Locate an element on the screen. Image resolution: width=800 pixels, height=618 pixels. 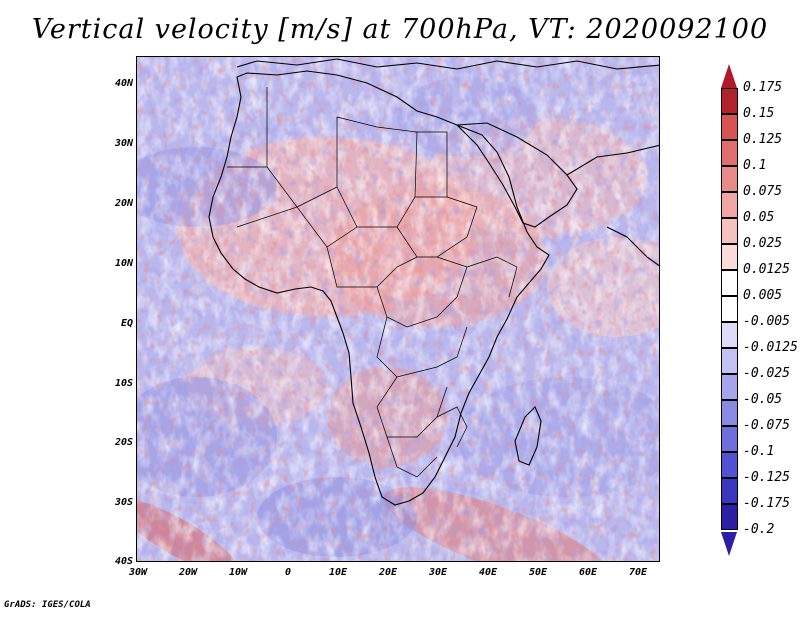
colorbar-label: 0.15 is located at coordinates (759, 113).